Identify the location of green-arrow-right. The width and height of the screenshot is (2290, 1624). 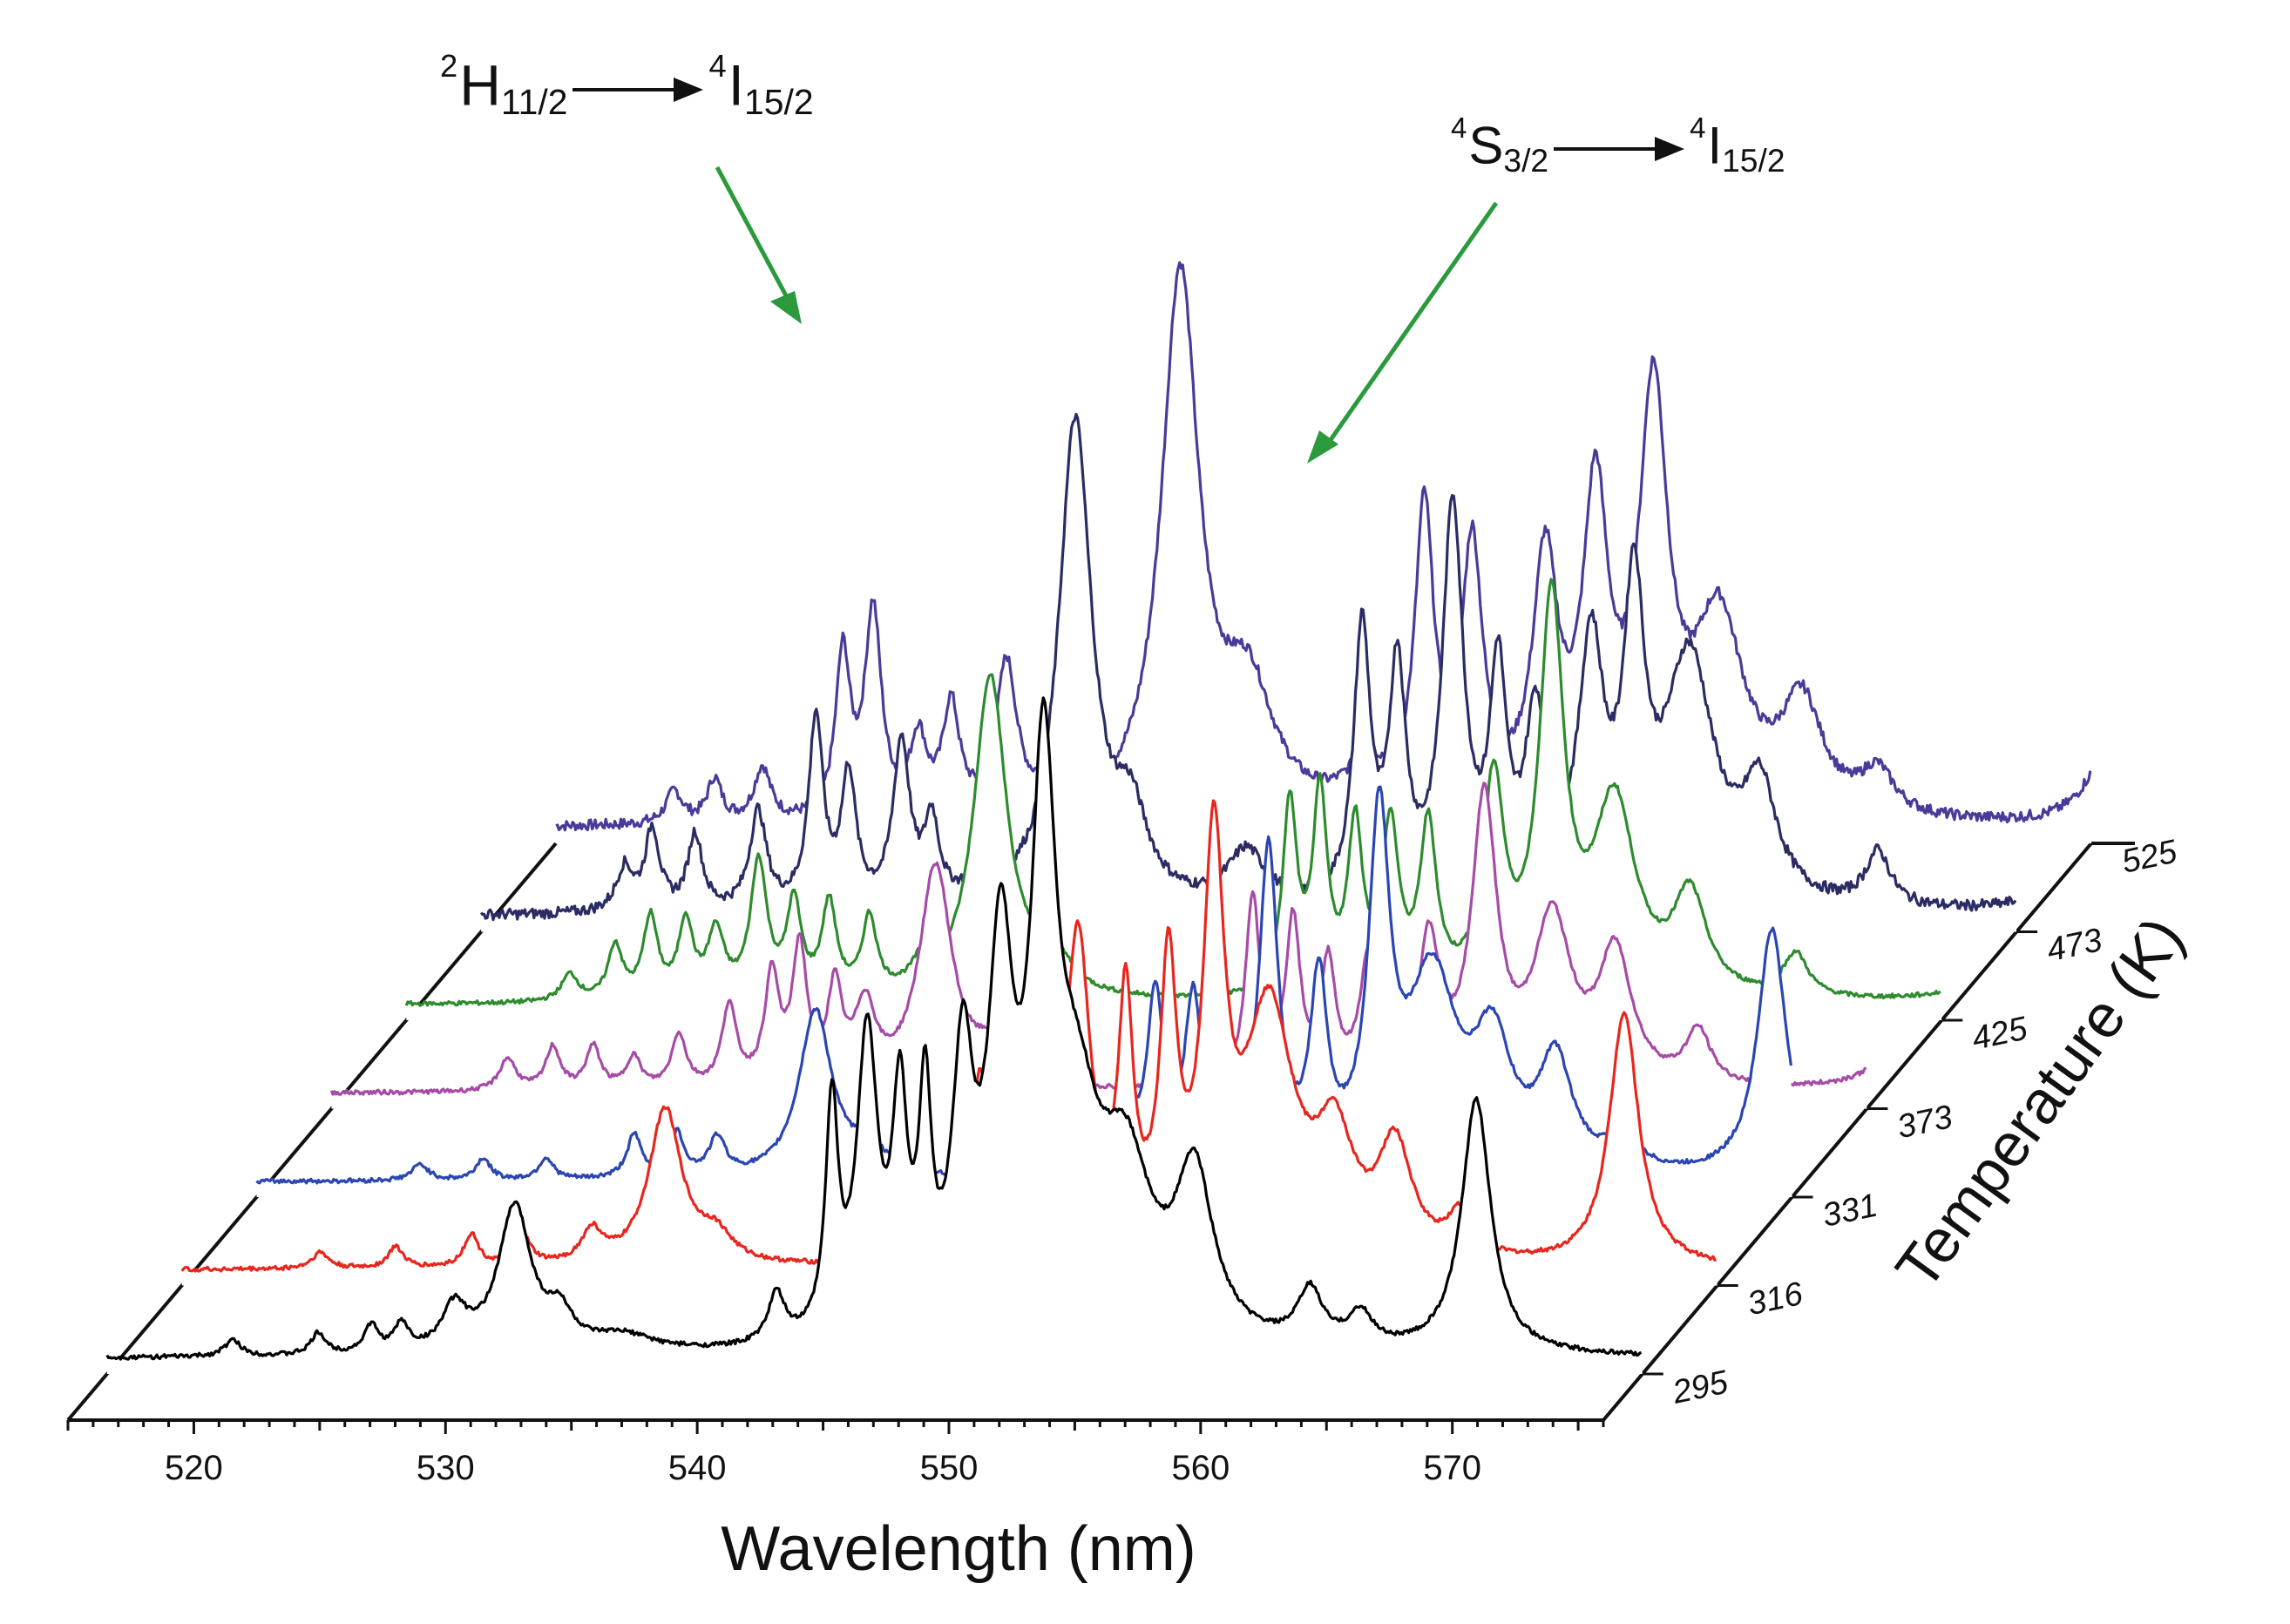
(1411, 324).